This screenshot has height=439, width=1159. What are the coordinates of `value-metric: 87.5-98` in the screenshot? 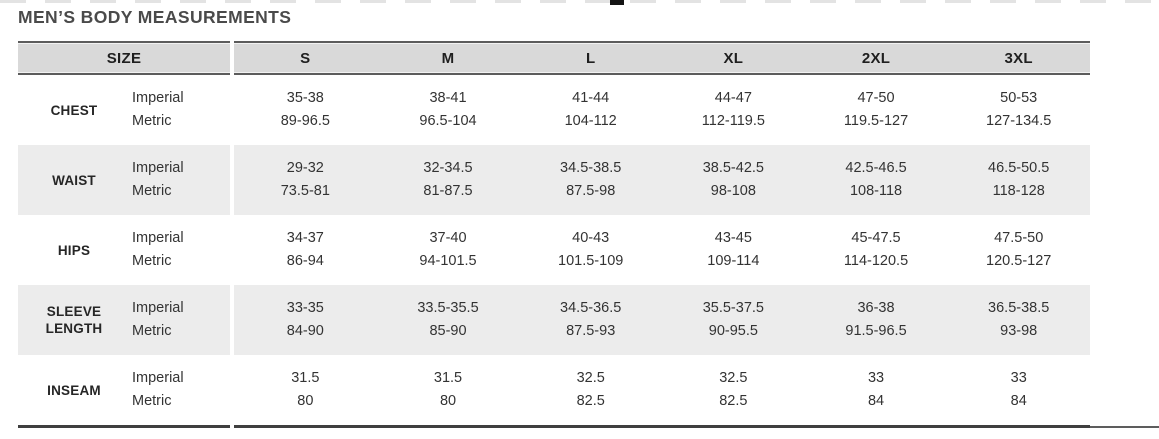 It's located at (591, 191).